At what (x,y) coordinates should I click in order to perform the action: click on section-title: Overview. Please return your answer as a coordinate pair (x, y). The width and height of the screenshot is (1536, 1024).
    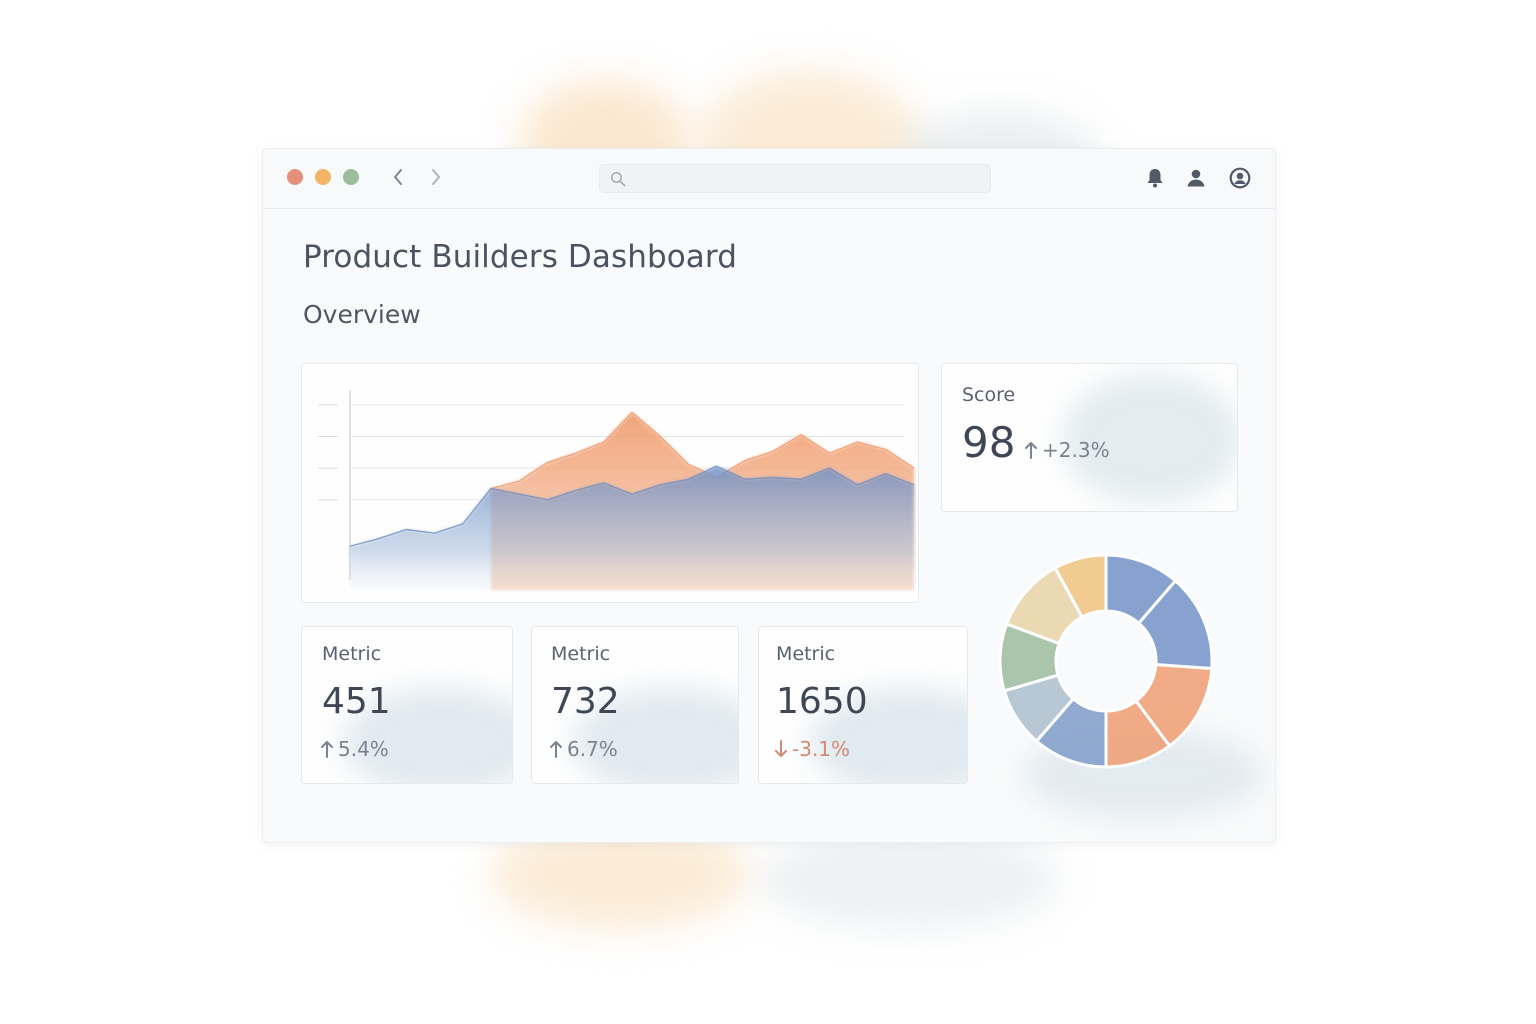
    Looking at the image, I should click on (362, 314).